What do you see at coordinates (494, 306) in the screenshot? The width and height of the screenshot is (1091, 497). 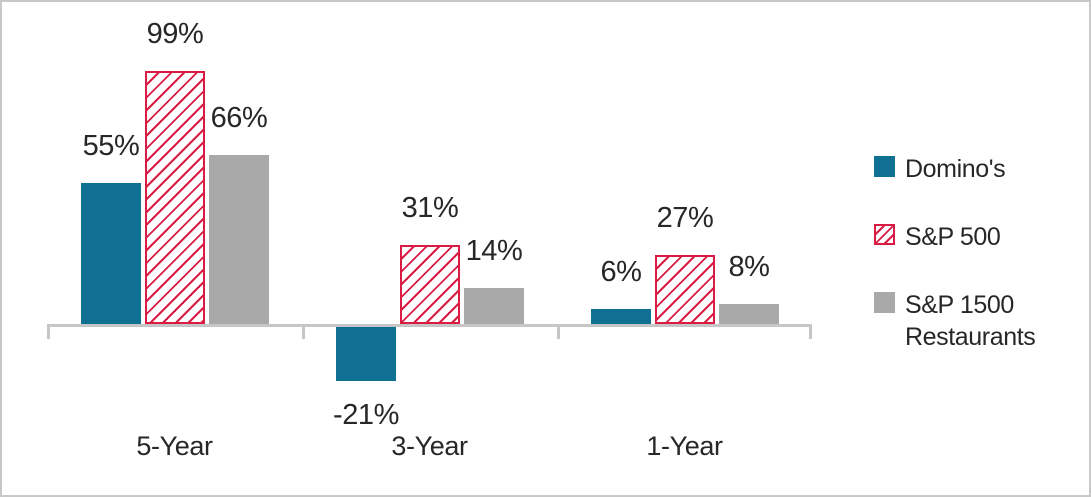 I see `bar-s-p-1500-restaurants-3-year` at bounding box center [494, 306].